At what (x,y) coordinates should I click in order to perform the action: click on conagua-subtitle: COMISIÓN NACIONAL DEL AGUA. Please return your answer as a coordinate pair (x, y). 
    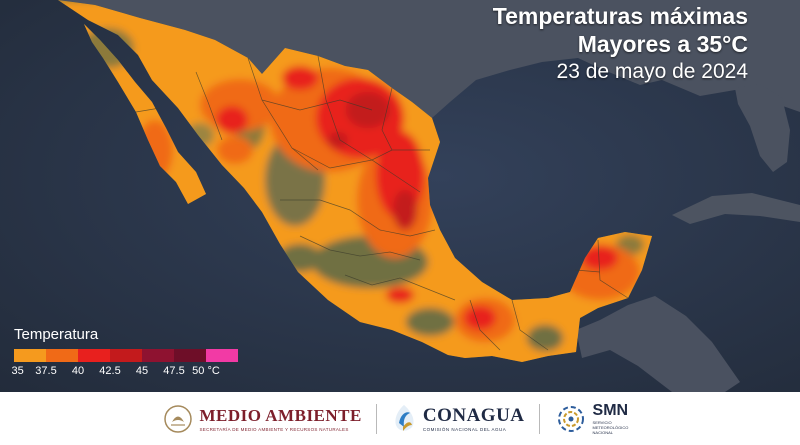
    Looking at the image, I should click on (464, 429).